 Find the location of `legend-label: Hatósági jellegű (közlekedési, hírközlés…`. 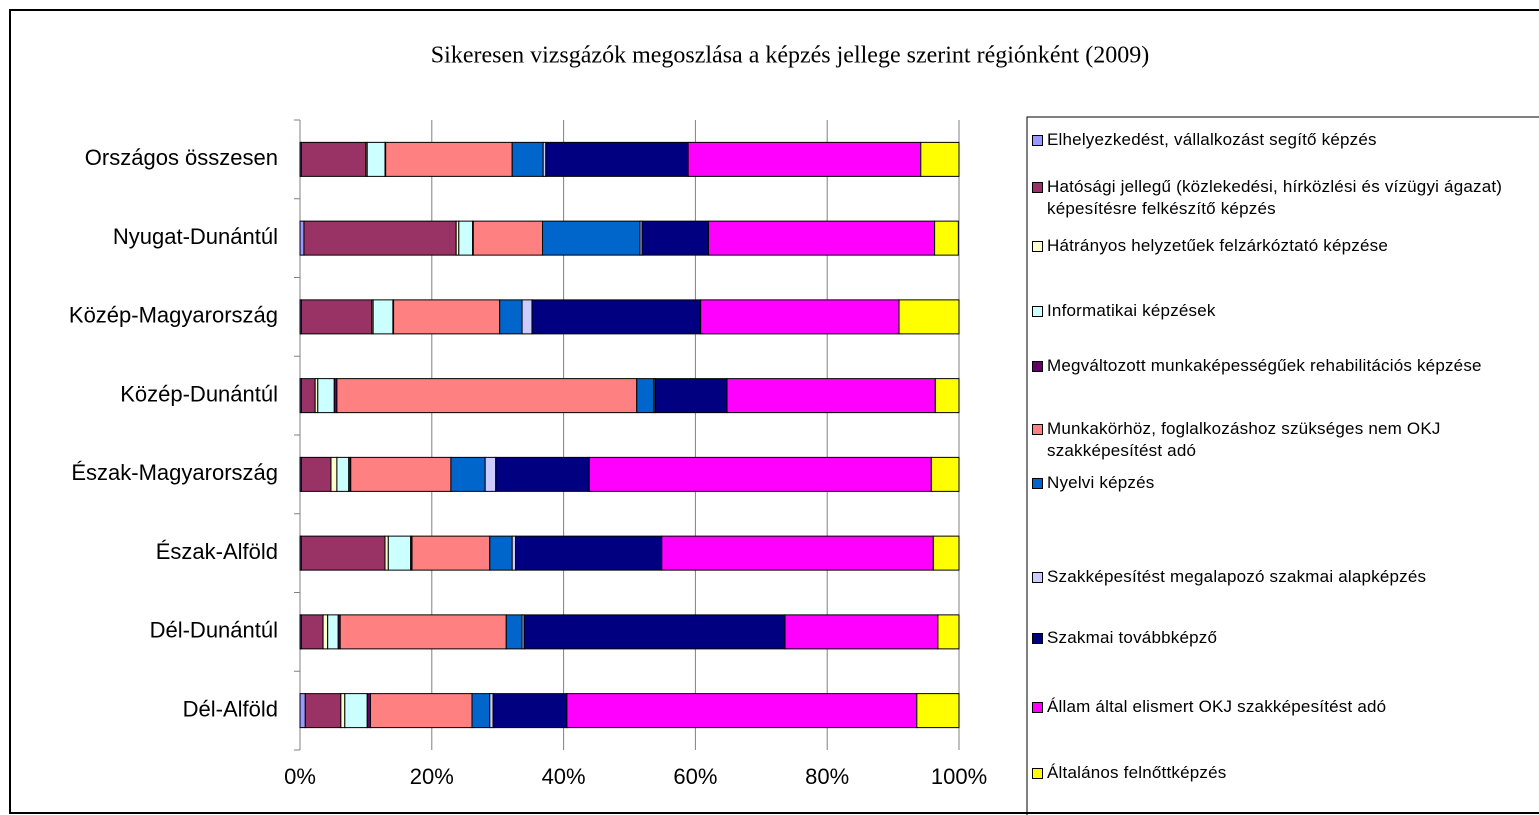

legend-label: Hatósági jellegű (közlekedési, hírközlés… is located at coordinates (1275, 197).